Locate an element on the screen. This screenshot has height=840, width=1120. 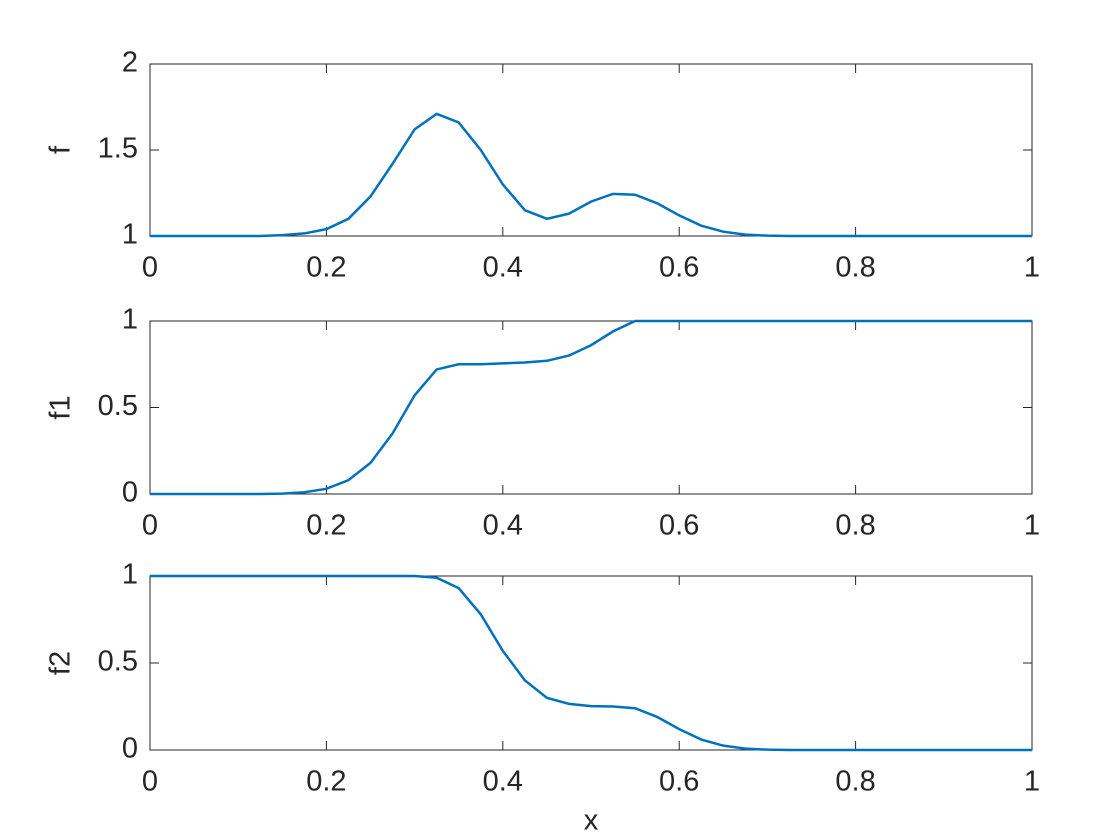
data-line is located at coordinates (591, 175).